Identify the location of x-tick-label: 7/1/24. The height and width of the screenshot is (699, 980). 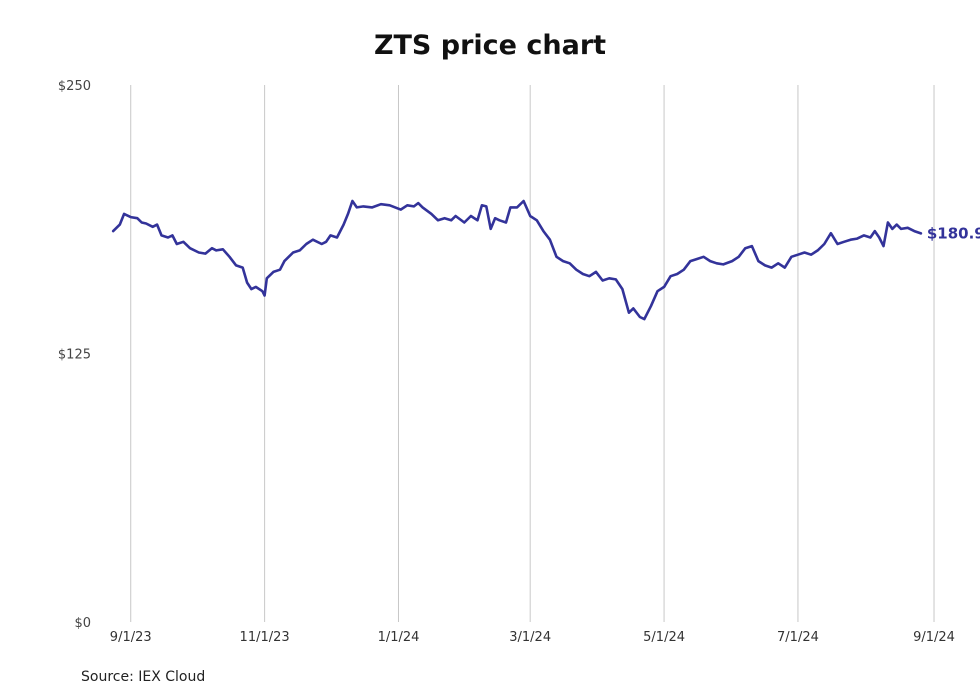
(798, 637).